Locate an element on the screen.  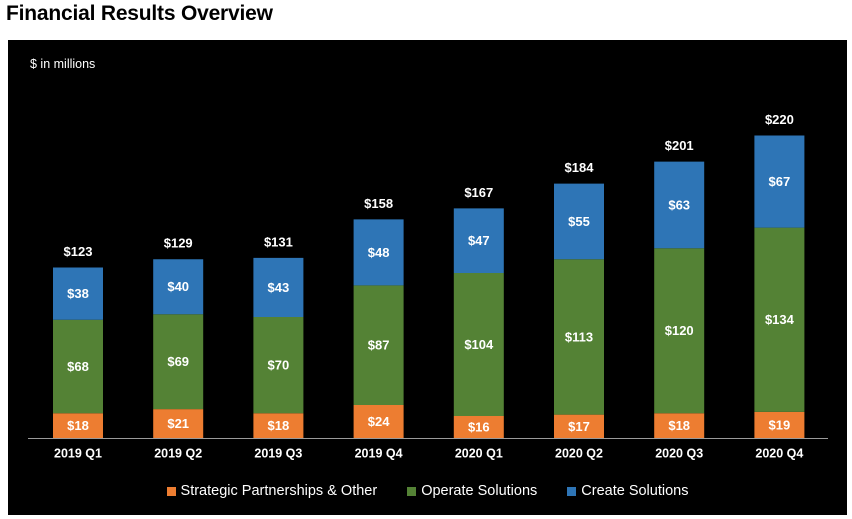
legend-swatch-create is located at coordinates (572, 491).